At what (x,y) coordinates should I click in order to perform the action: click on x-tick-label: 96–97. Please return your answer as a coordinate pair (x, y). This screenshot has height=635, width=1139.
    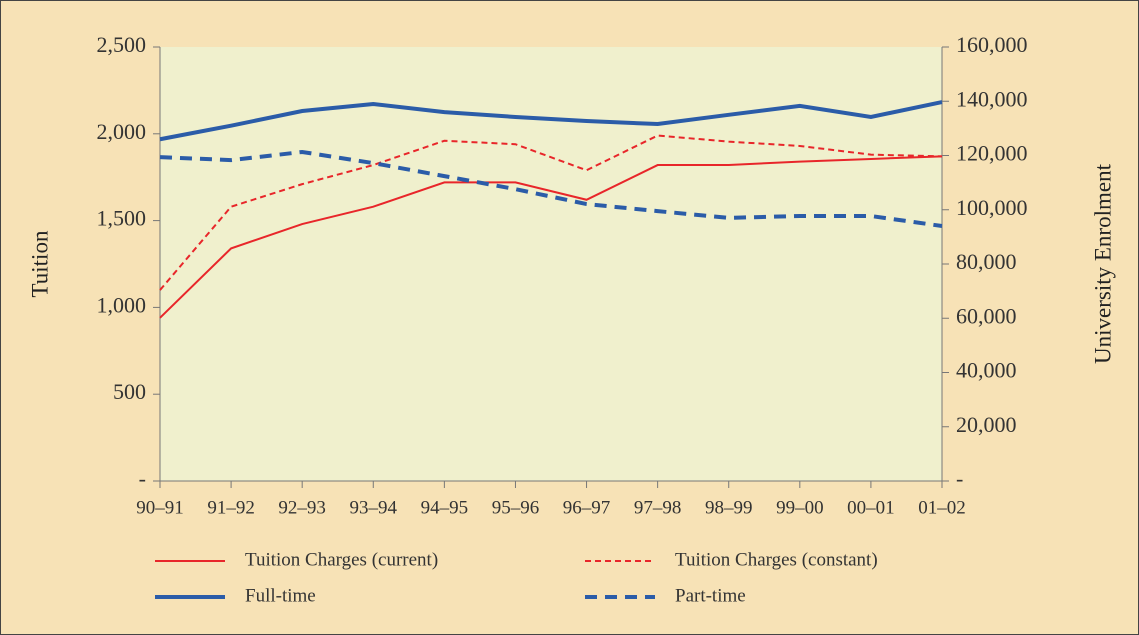
    Looking at the image, I should click on (587, 507).